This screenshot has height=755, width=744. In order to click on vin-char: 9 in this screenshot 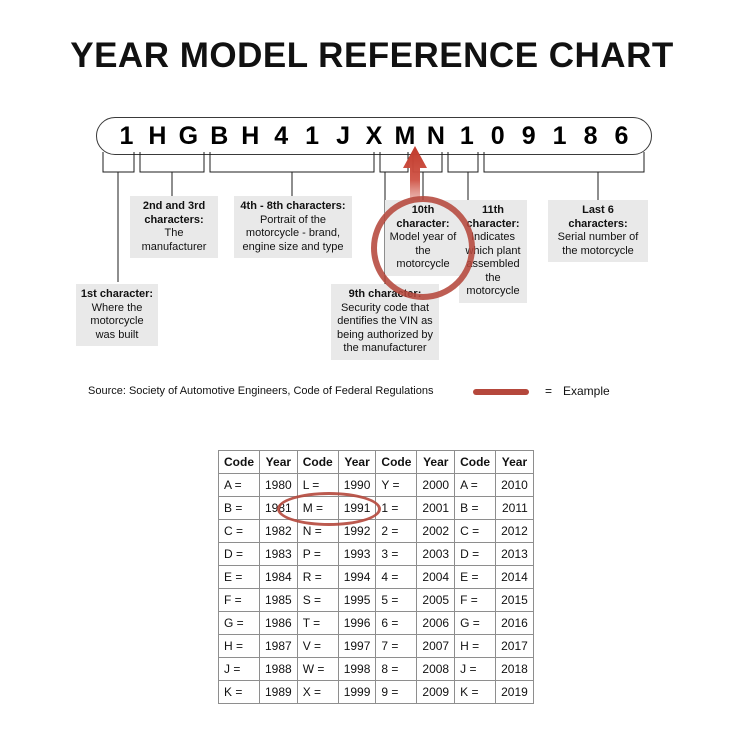, I will do `click(528, 135)`.